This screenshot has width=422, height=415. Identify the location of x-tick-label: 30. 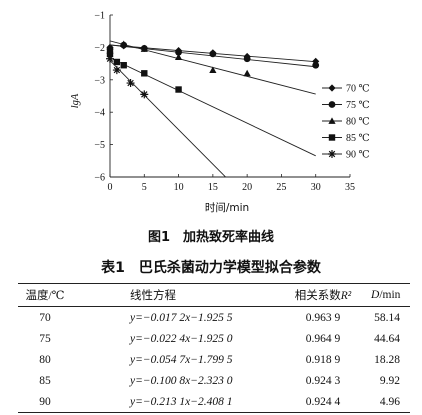
(316, 187).